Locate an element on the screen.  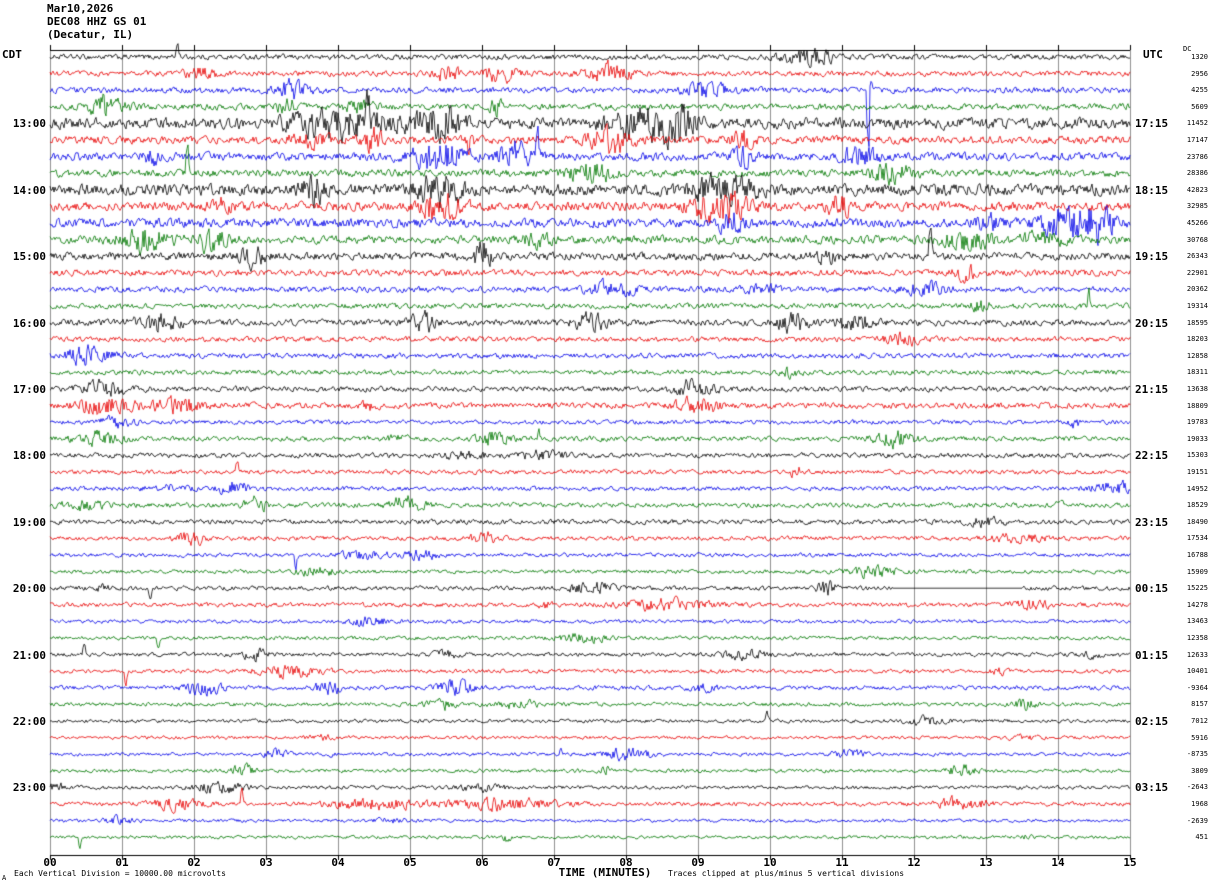
right-trace-value: 1320 is located at coordinates (1199, 57).